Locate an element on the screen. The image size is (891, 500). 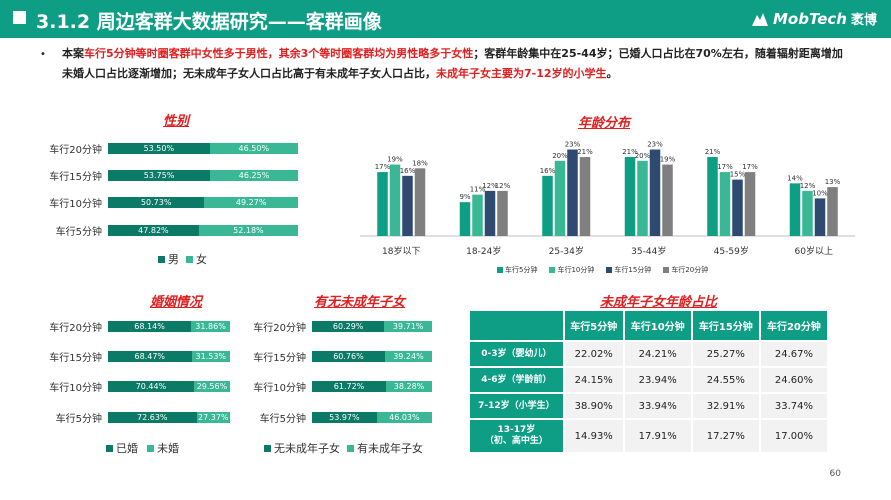
stacked-bar: 53.50% 46.50% is located at coordinates (203, 148).